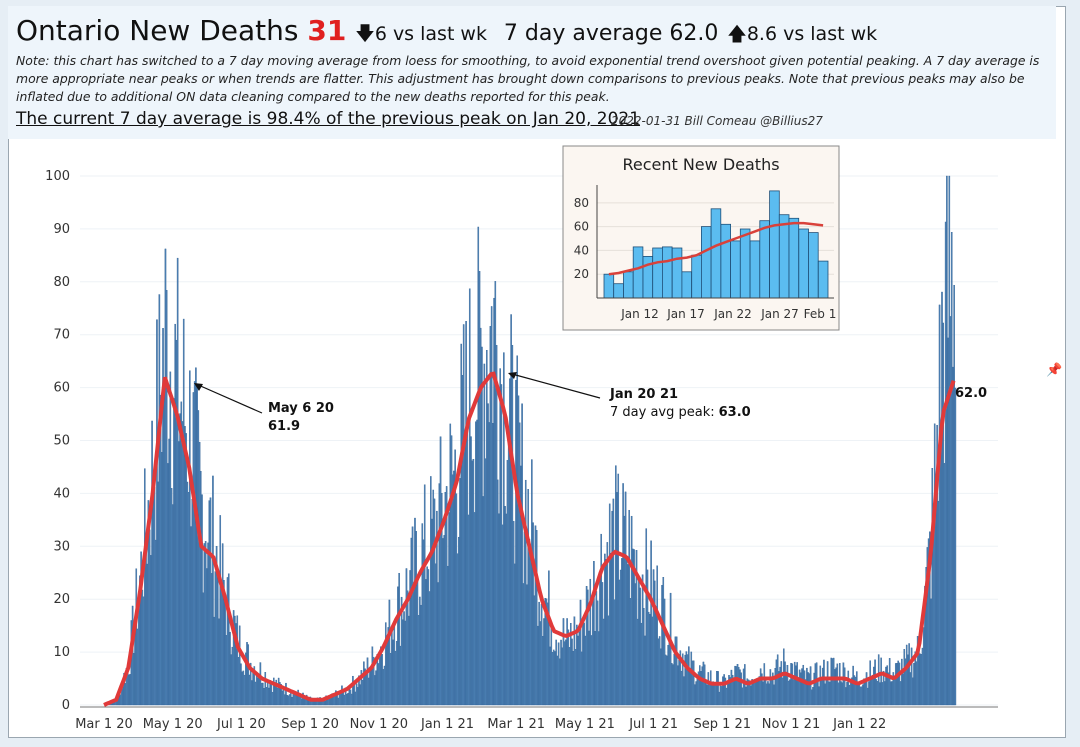 The height and width of the screenshot is (747, 1080). Describe the element at coordinates (365, 34) in the screenshot. I see `arrow-down-icon: 🡇` at that location.